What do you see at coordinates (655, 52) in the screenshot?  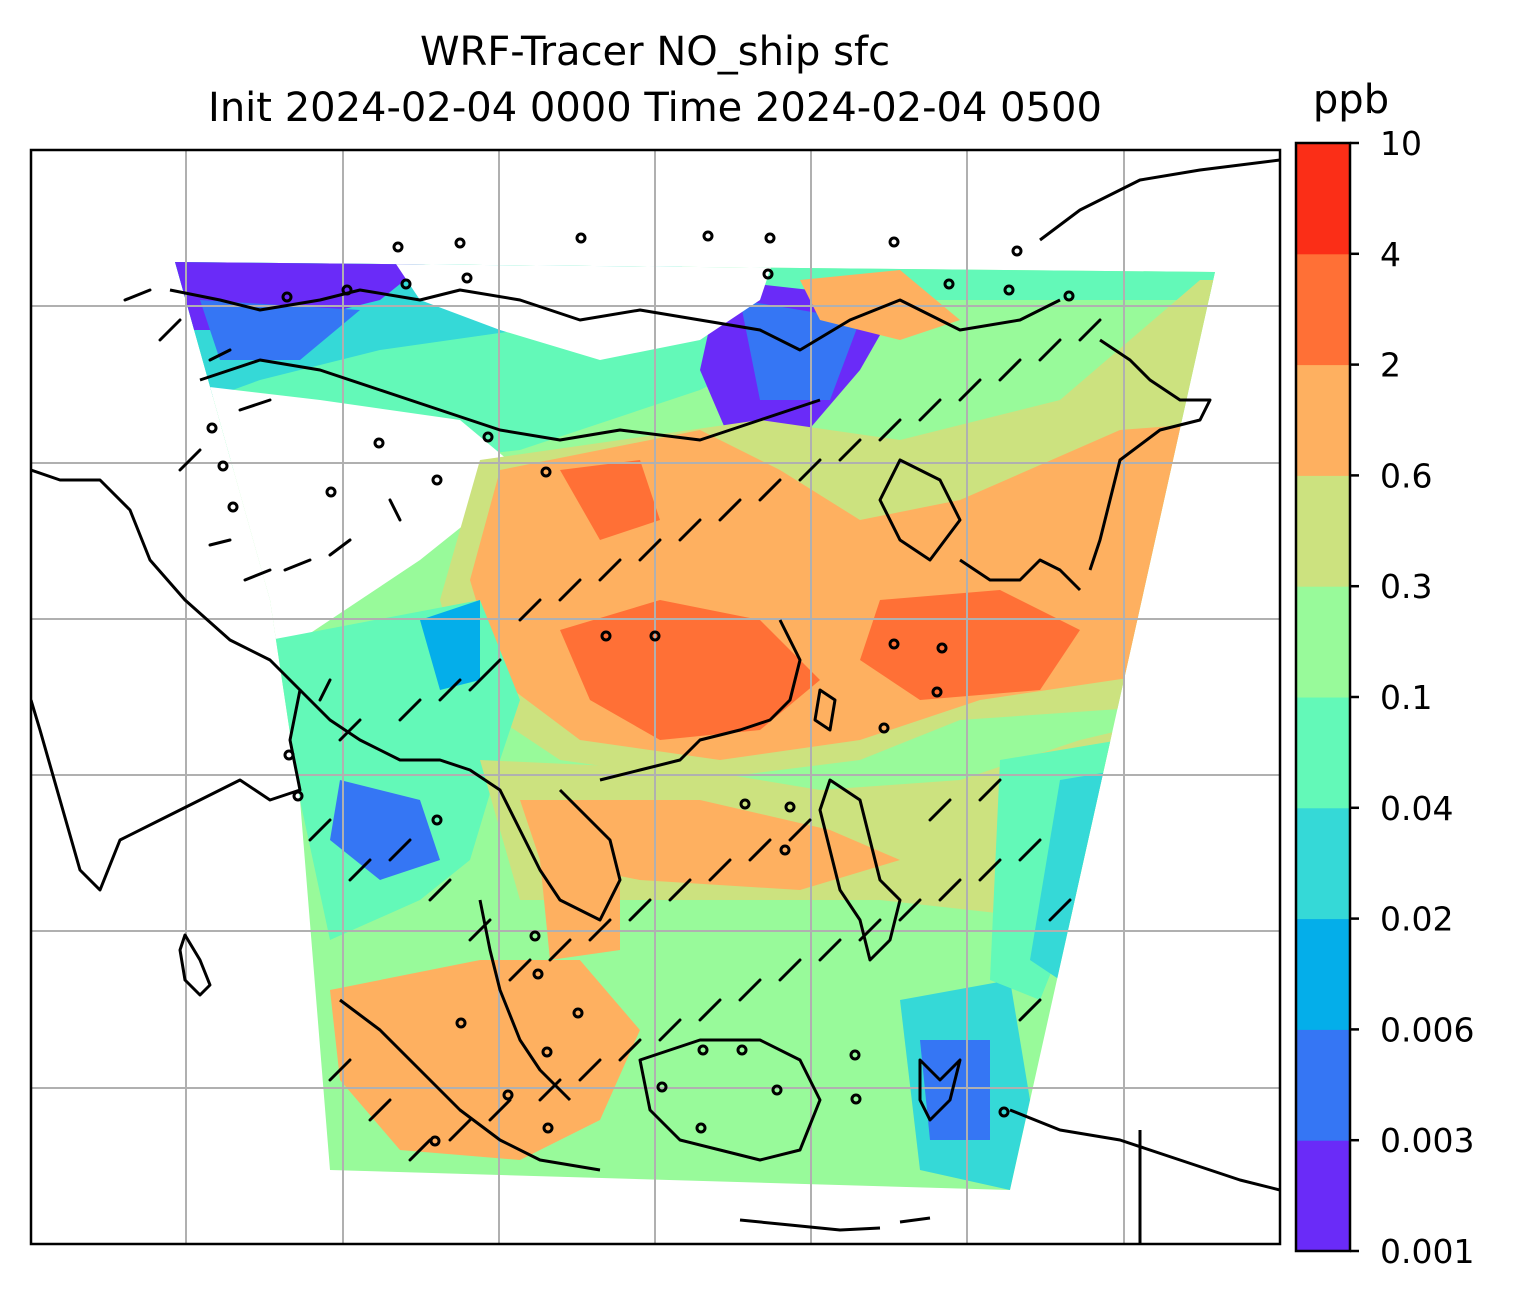 I see `map-title-line1: WRF-Tracer NO_ship sfc` at bounding box center [655, 52].